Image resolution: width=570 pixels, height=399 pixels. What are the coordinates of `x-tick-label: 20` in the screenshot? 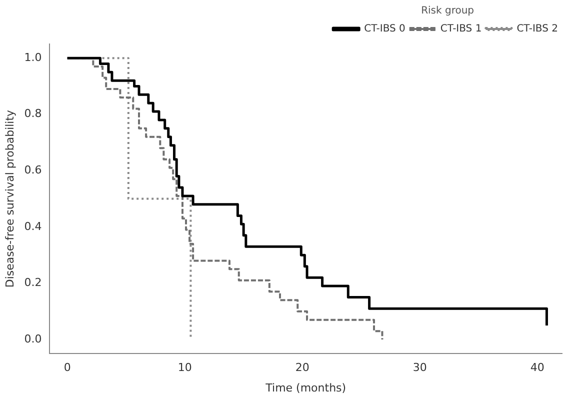 It's located at (302, 367).